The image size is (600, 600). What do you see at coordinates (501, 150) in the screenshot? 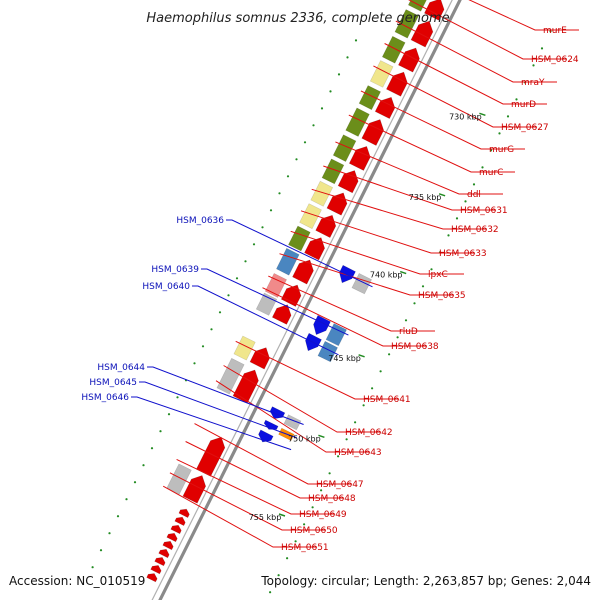
I see `gene-label-right: murG` at bounding box center [501, 150].